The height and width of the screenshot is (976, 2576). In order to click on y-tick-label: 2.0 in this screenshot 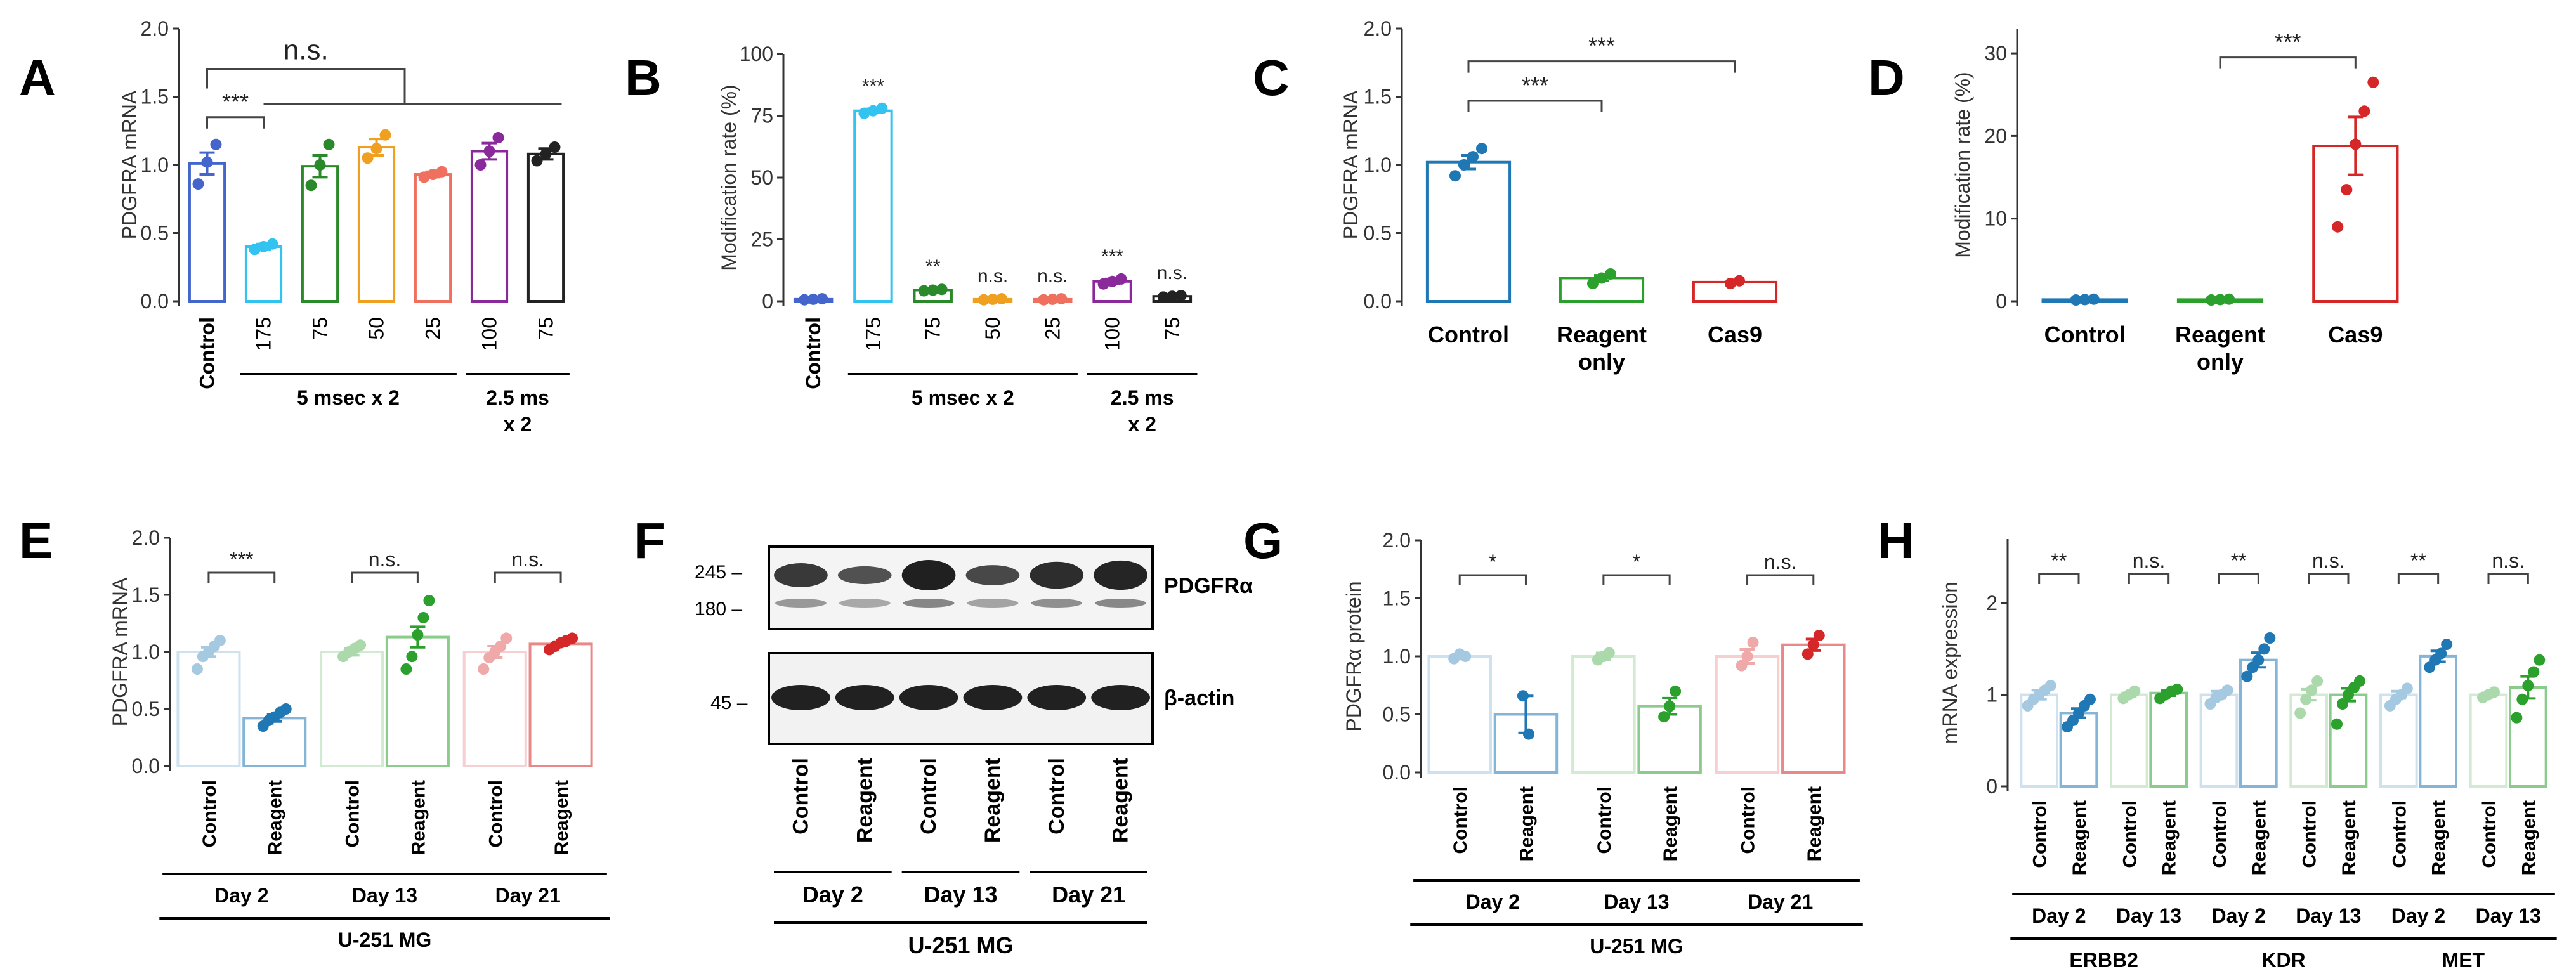, I will do `click(155, 28)`.